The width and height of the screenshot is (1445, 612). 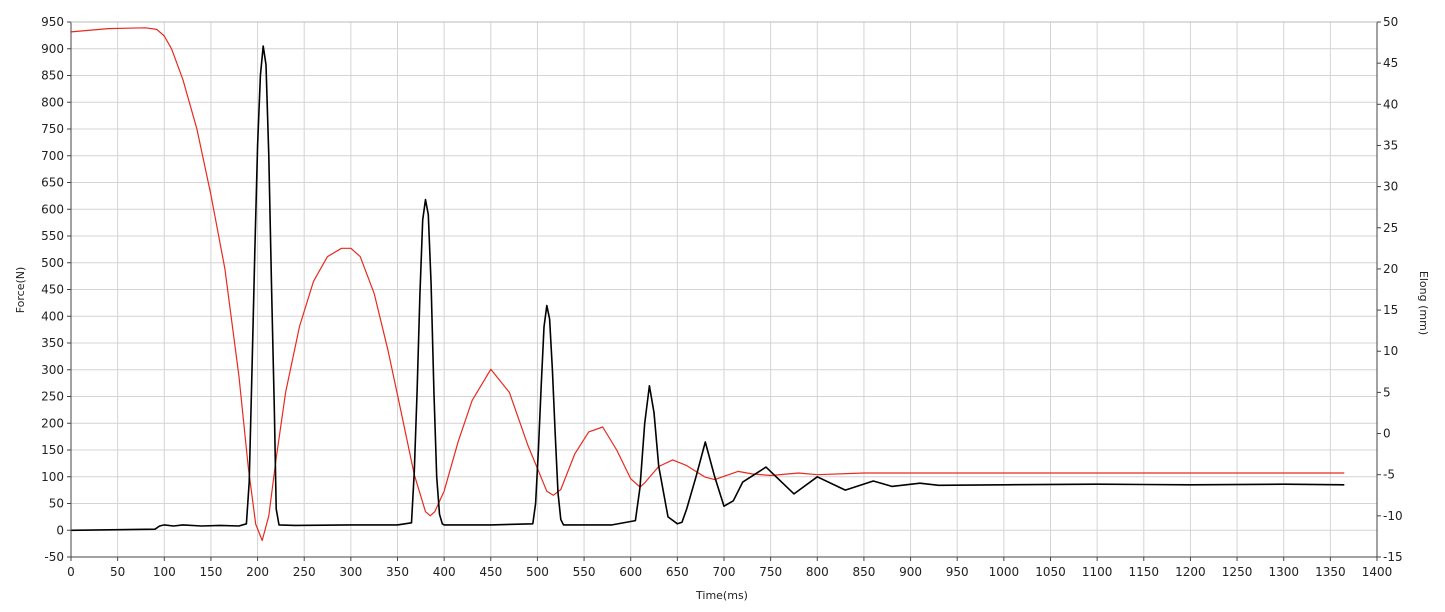 What do you see at coordinates (1387, 392) in the screenshot?
I see `y-right-tick-label: 5` at bounding box center [1387, 392].